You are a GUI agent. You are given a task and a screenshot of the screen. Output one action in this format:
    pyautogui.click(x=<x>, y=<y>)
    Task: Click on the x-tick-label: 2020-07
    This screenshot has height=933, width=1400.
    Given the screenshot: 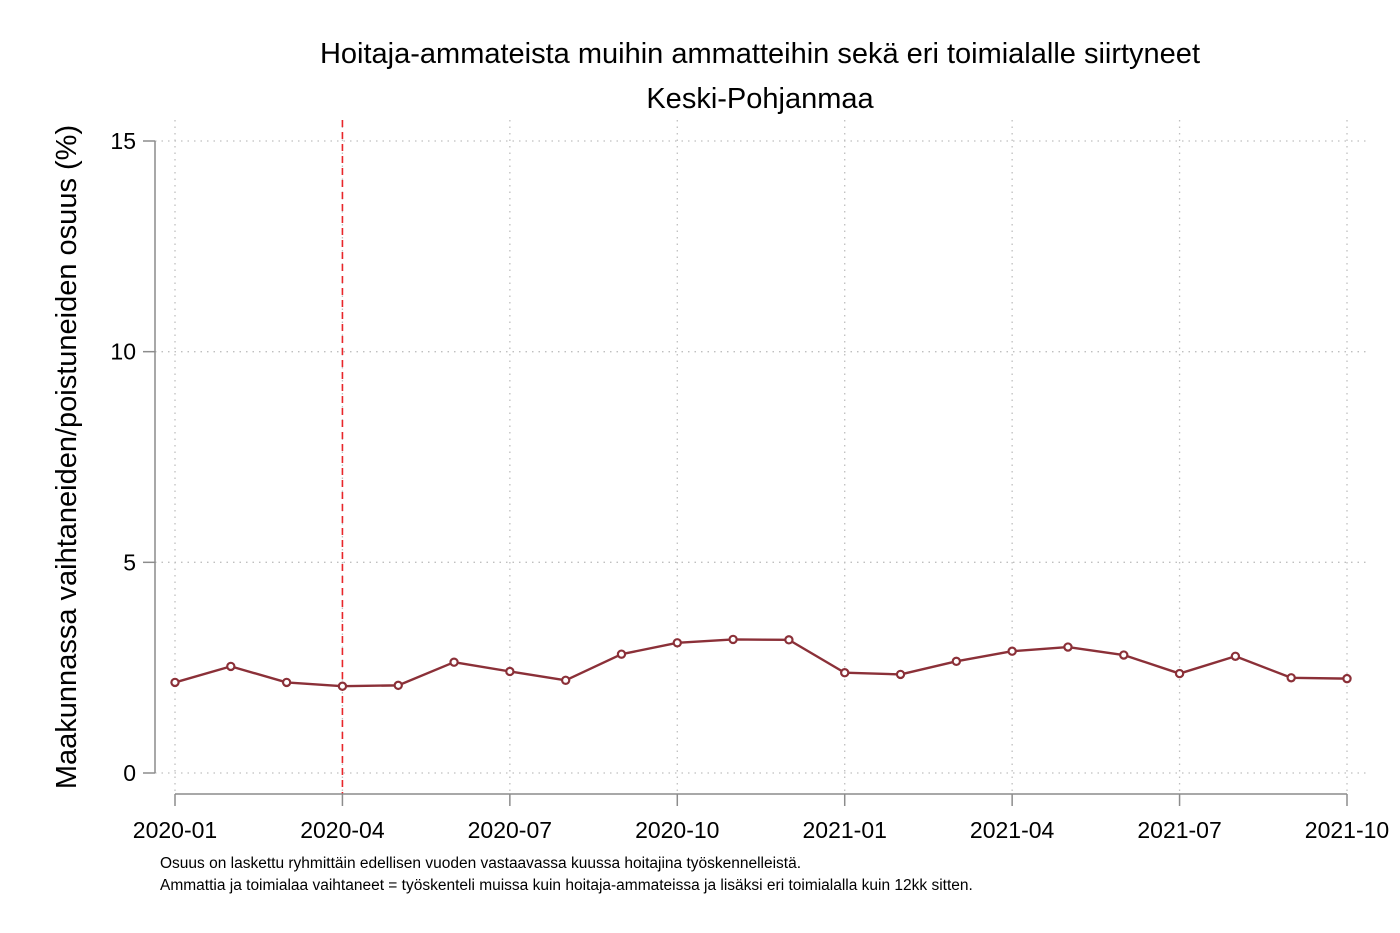 What is the action you would take?
    pyautogui.click(x=510, y=830)
    